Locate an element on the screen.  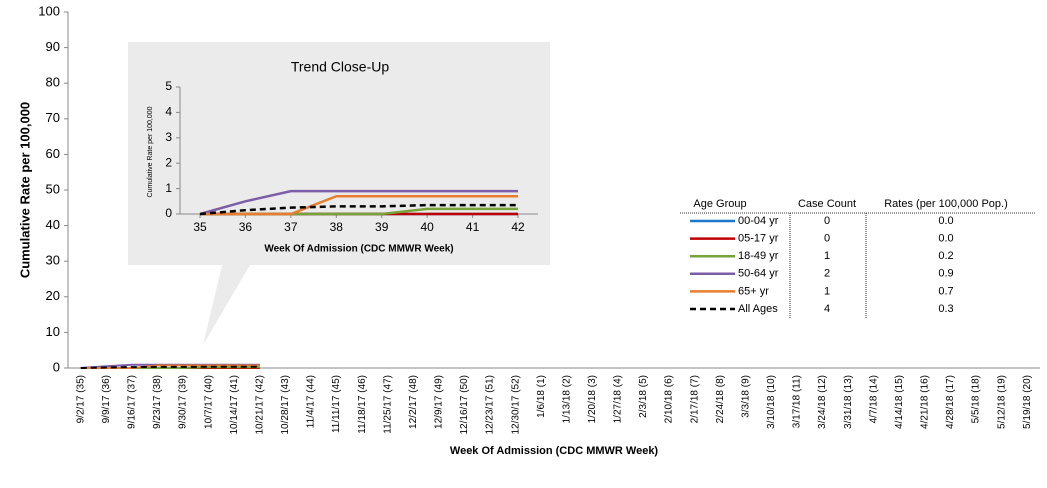
y-tick-label: 0 is located at coordinates (56, 366).